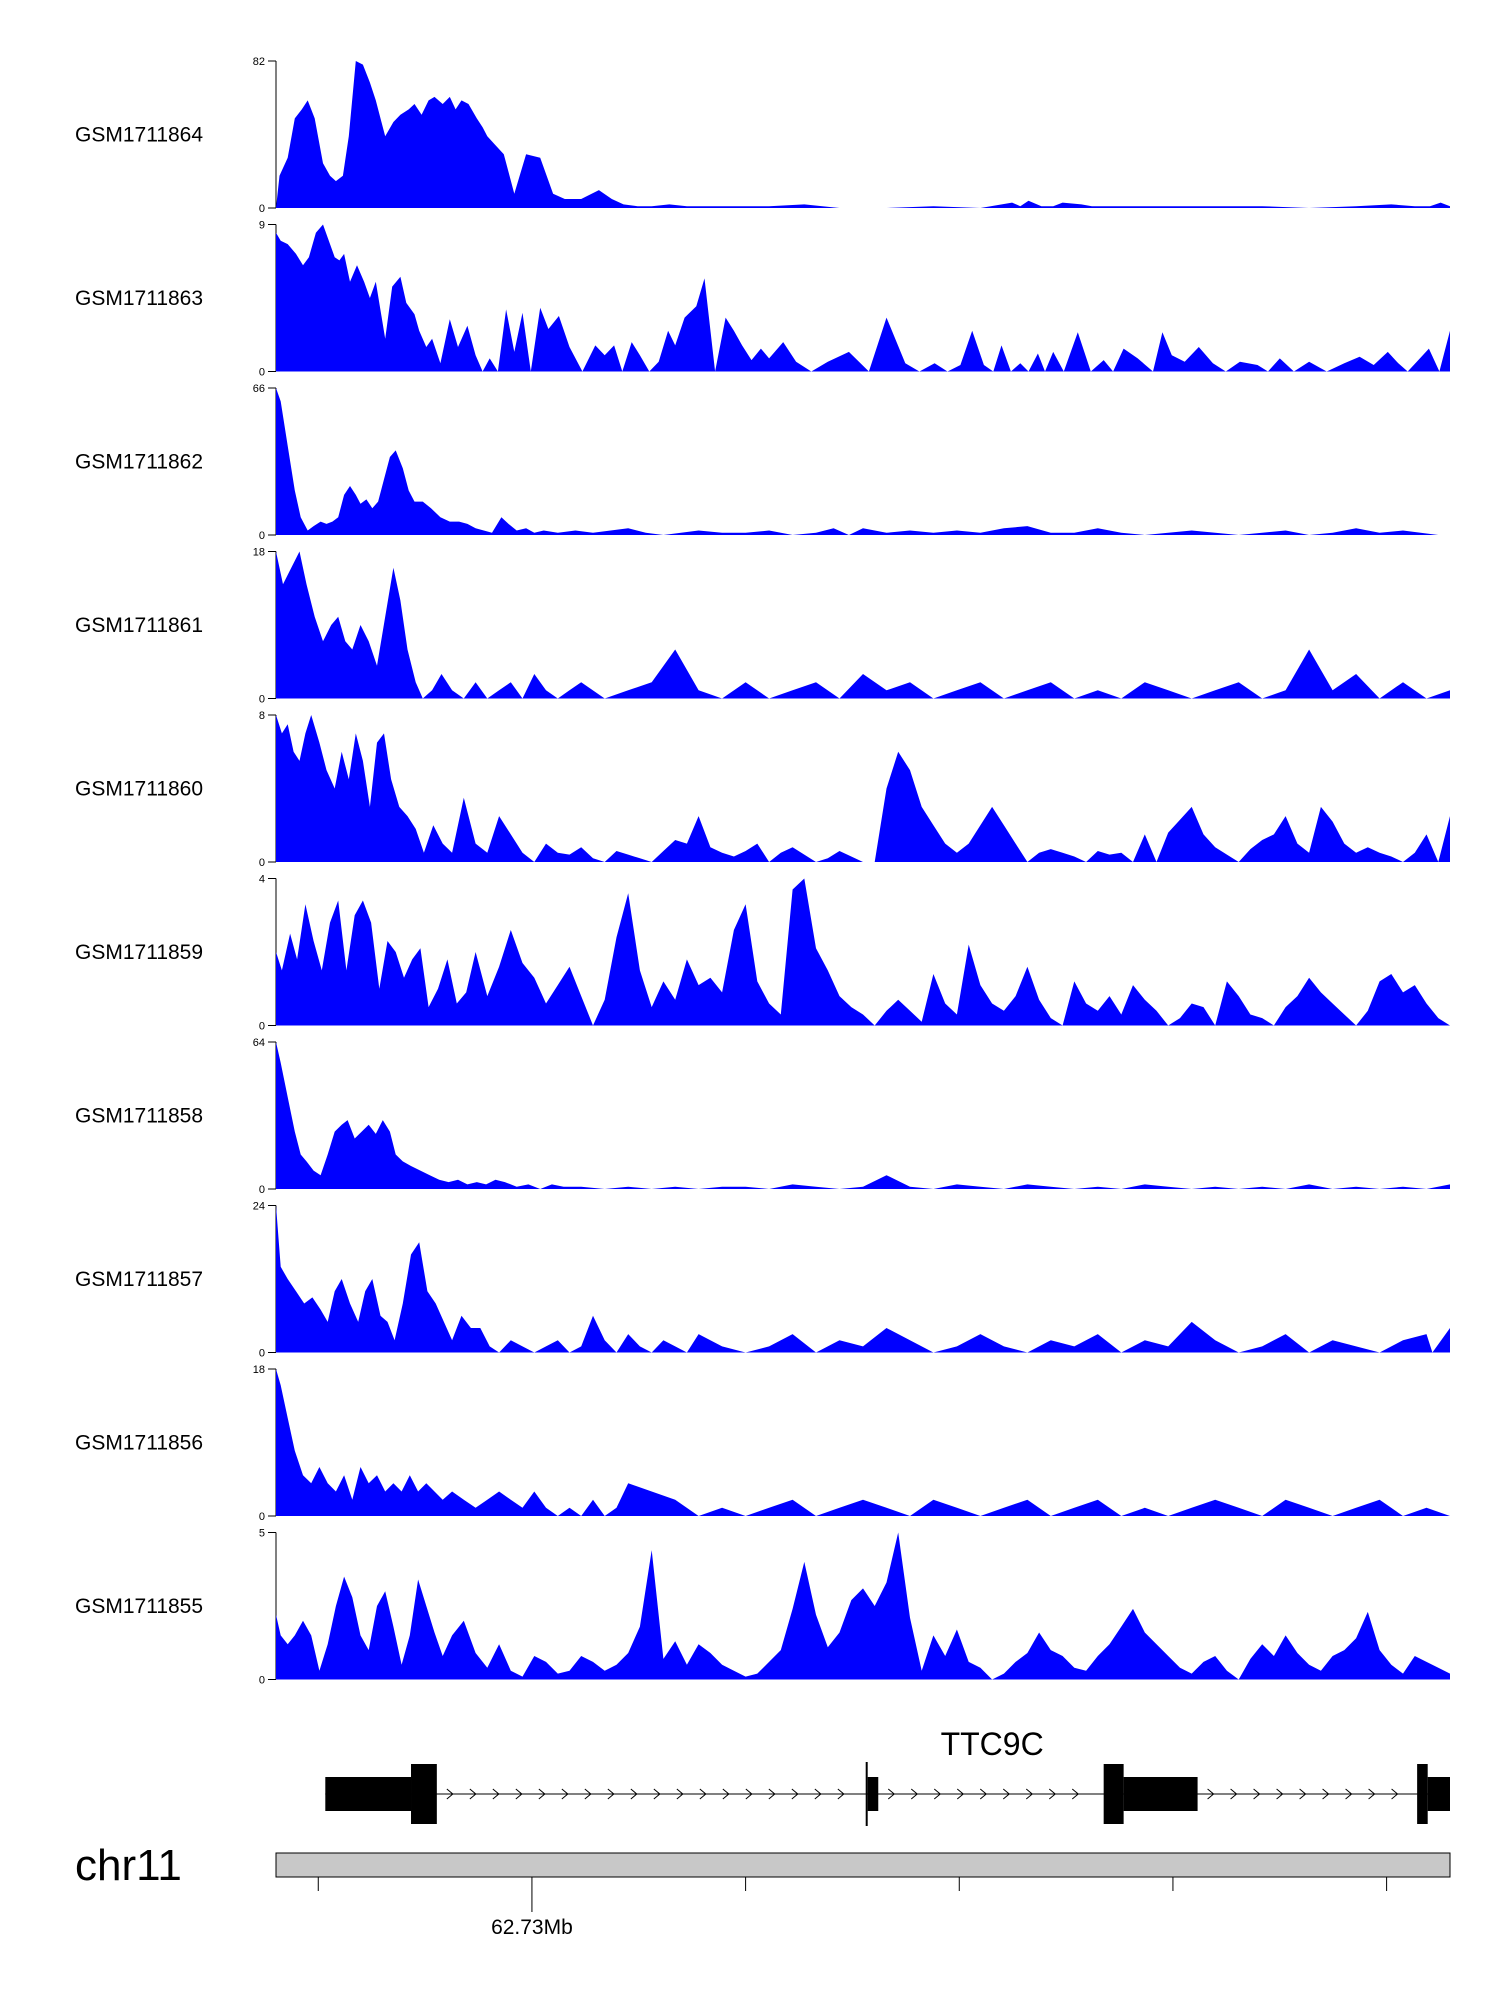 The height and width of the screenshot is (2000, 1500). I want to click on track-label: GSM1711861, so click(139, 625).